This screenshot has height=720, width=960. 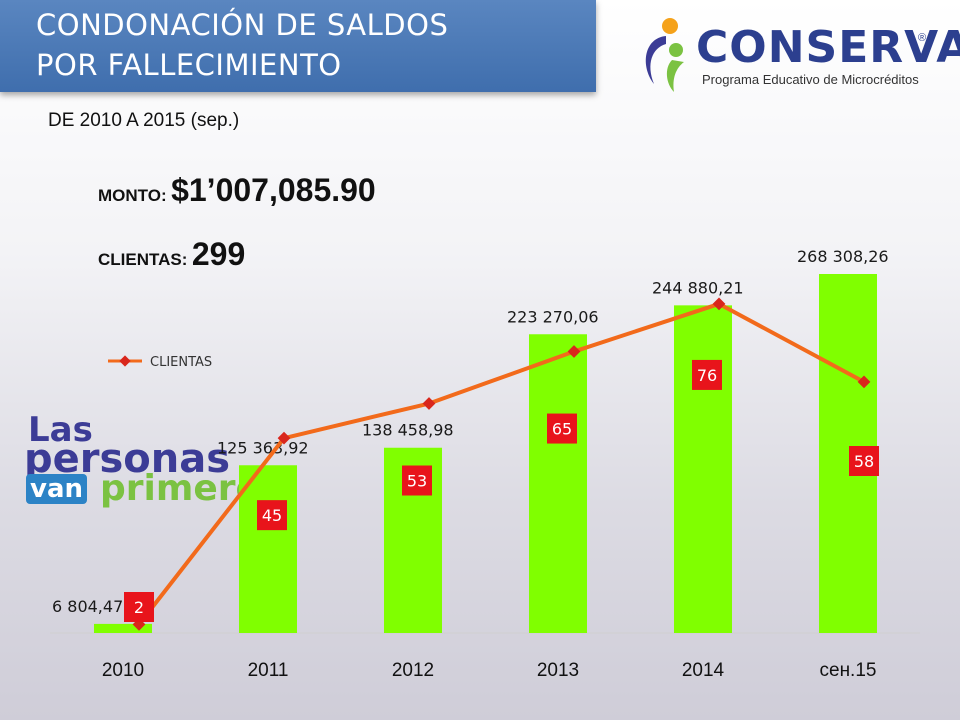 I want to click on legend-label-clientas: CLIENTAS, so click(x=181, y=362).